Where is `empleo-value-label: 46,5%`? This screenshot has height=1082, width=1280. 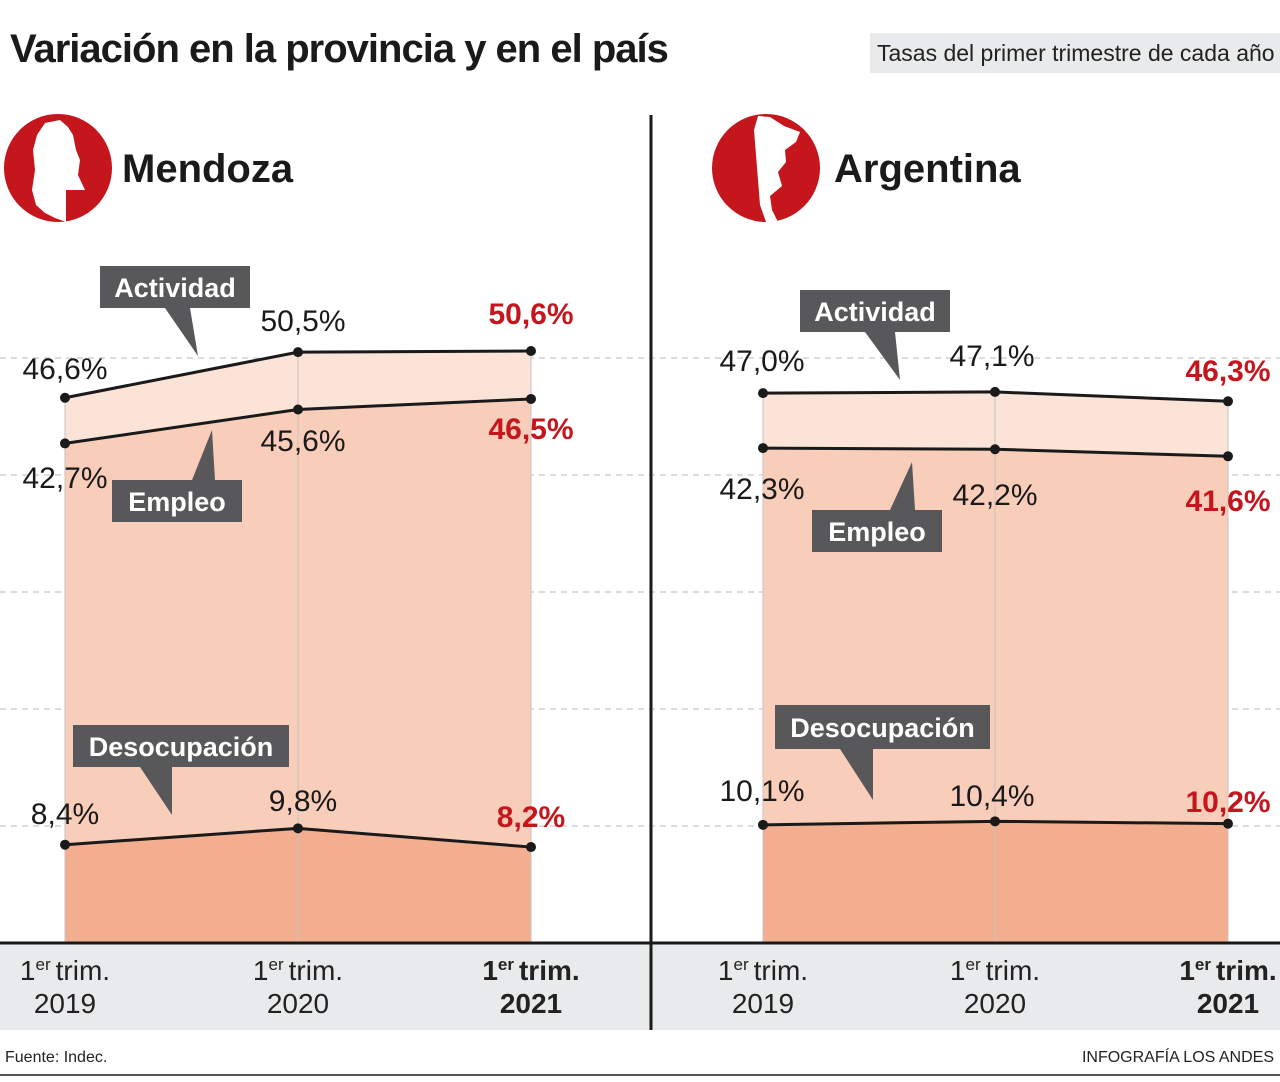
empleo-value-label: 46,5% is located at coordinates (530, 429).